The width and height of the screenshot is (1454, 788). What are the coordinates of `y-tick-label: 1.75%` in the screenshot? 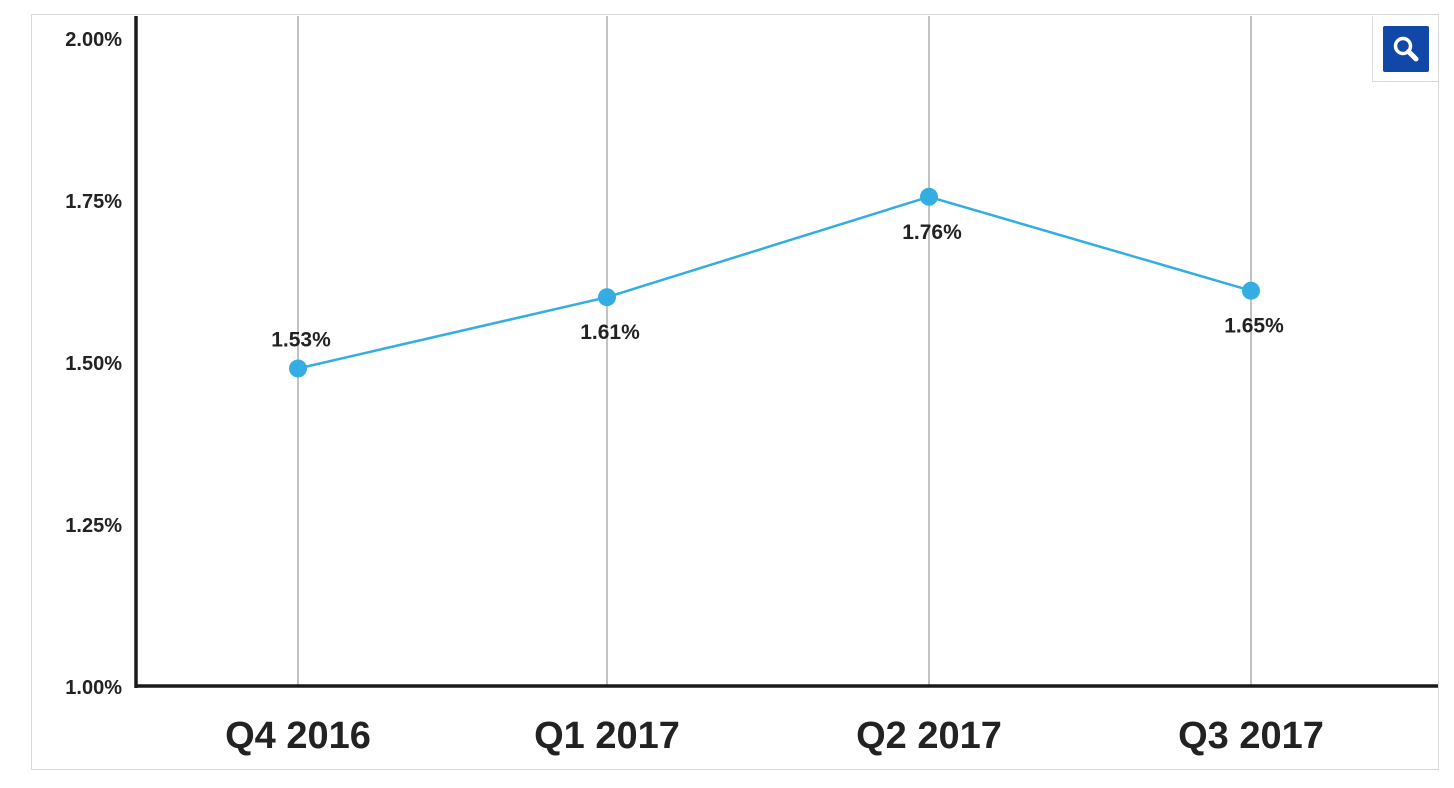 It's located at (93, 202).